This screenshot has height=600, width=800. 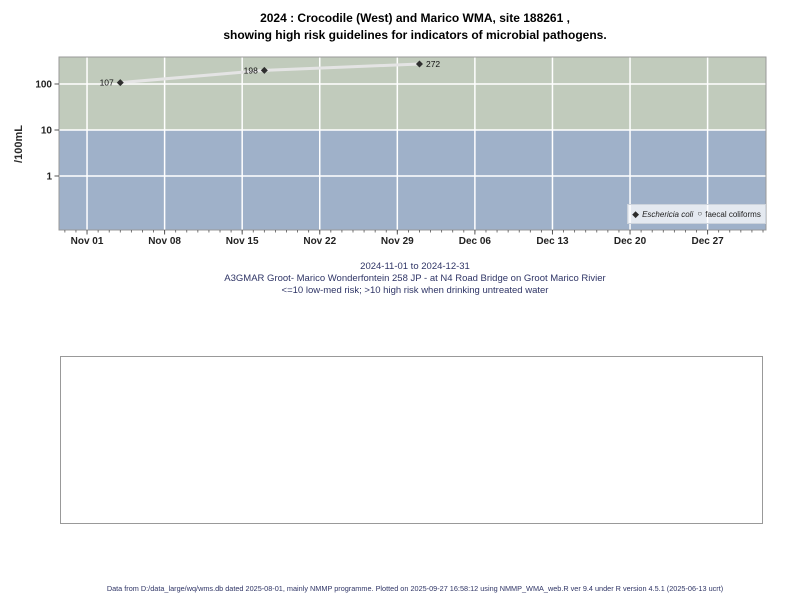 I want to click on data-point-label: 272, so click(x=433, y=64).